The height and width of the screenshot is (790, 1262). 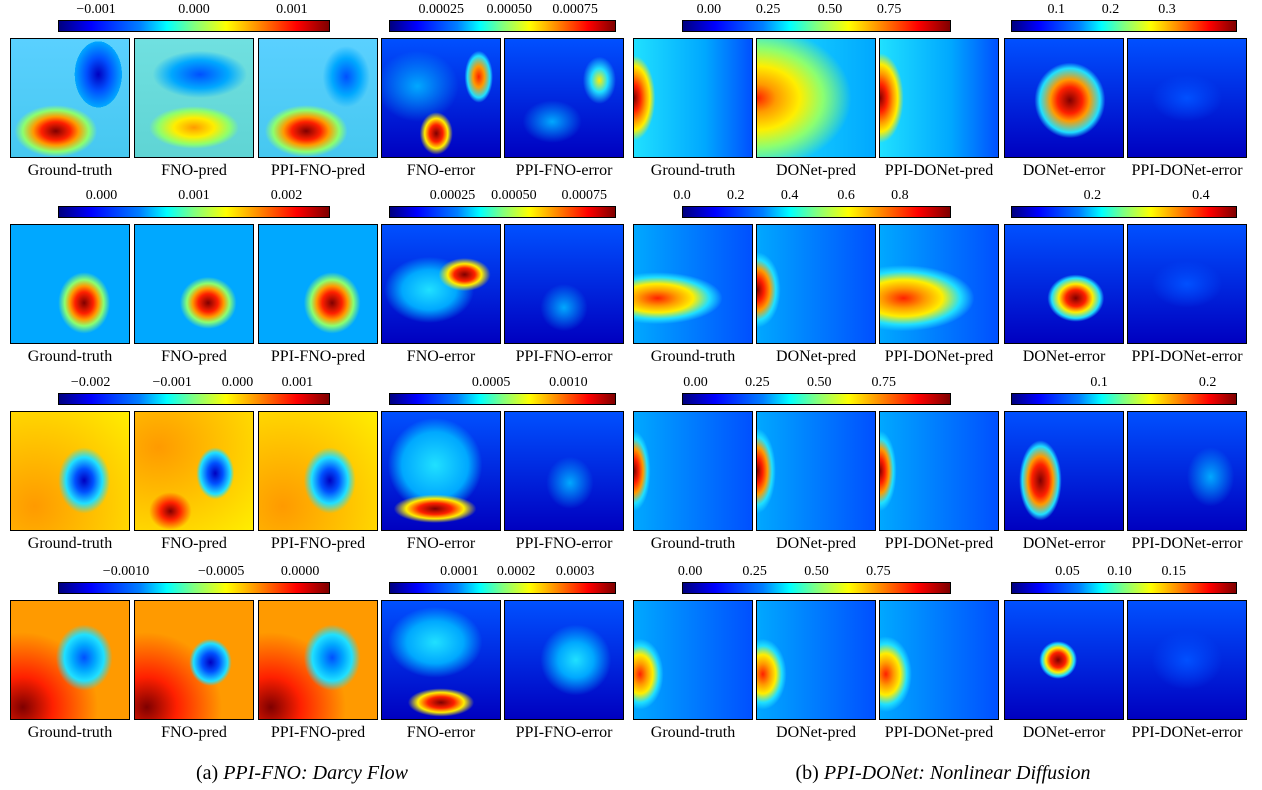 What do you see at coordinates (695, 382) in the screenshot?
I see `colorbar-tick-b-2-pred-0: 0.00` at bounding box center [695, 382].